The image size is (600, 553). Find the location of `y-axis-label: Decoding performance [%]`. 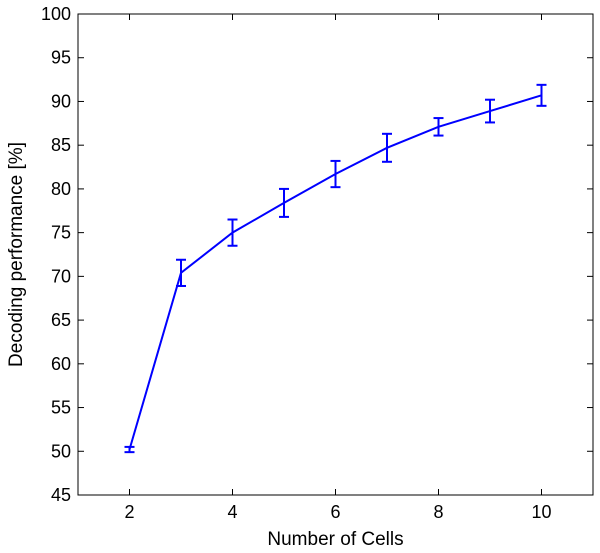

y-axis-label: Decoding performance [%] is located at coordinates (16, 254).